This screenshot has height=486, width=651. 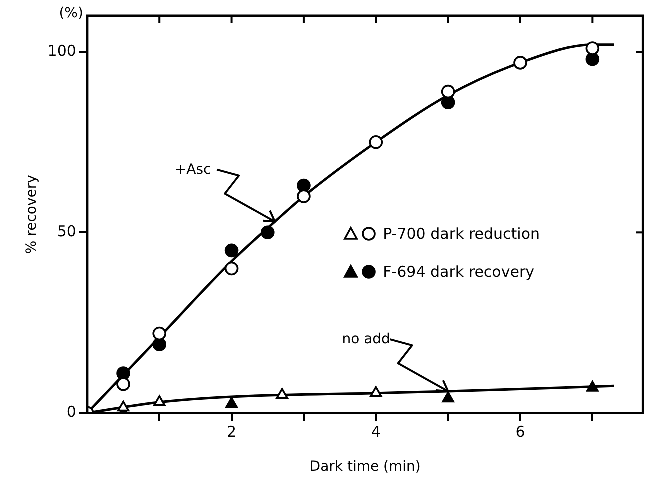 What do you see at coordinates (365, 467) in the screenshot?
I see `x-axis-title: Dark time (min)` at bounding box center [365, 467].